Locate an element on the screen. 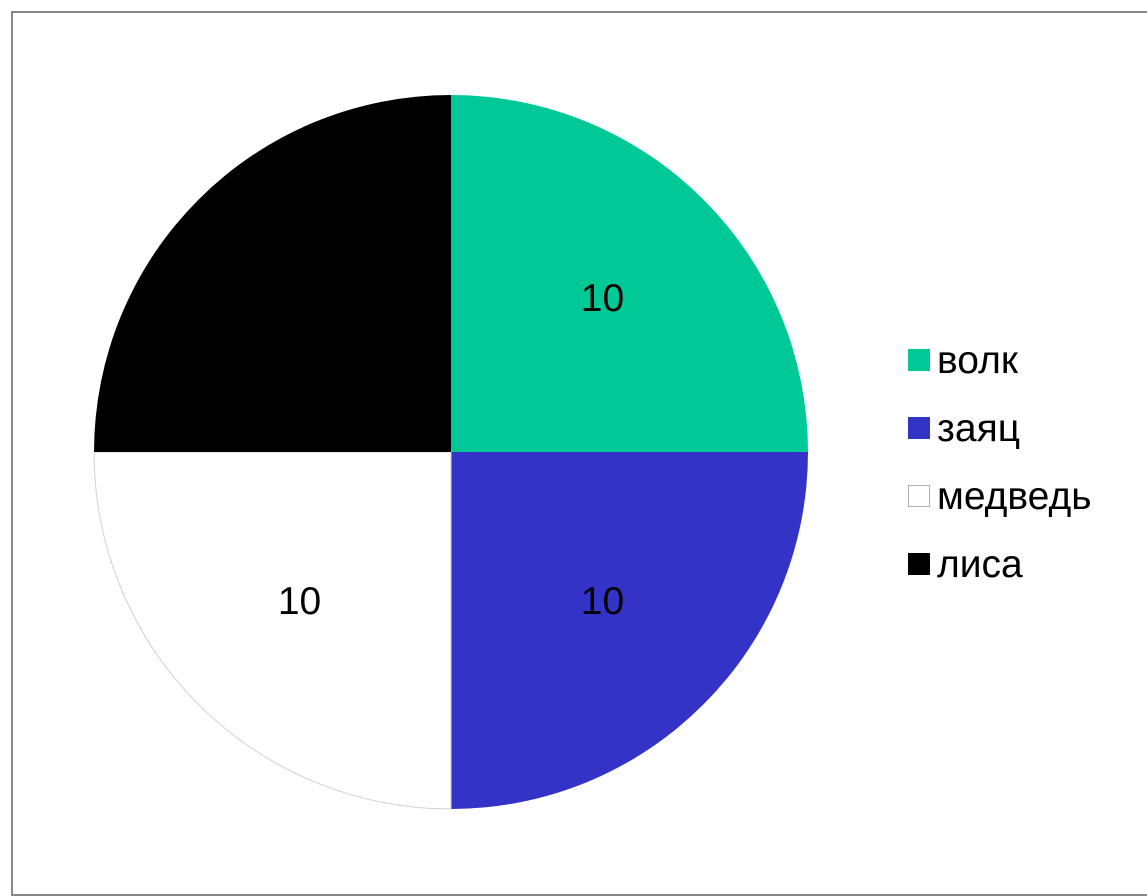  pie-slice-medved is located at coordinates (272, 630).